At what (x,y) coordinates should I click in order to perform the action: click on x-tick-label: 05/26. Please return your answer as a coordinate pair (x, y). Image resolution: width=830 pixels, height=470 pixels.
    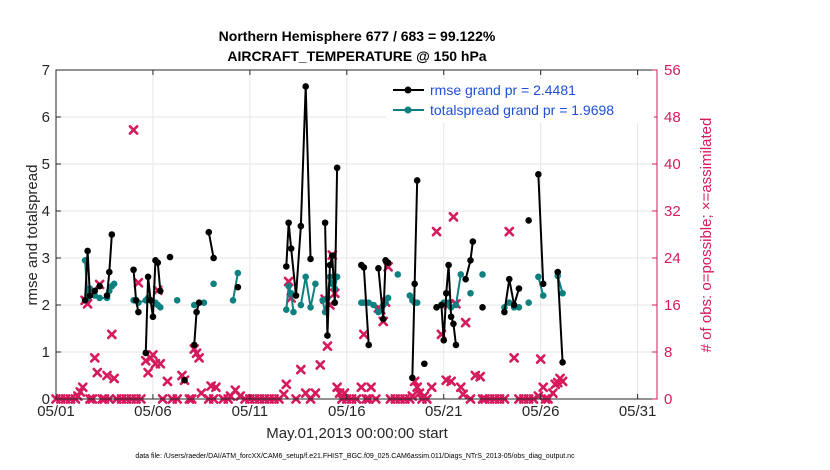
    Looking at the image, I should click on (541, 411).